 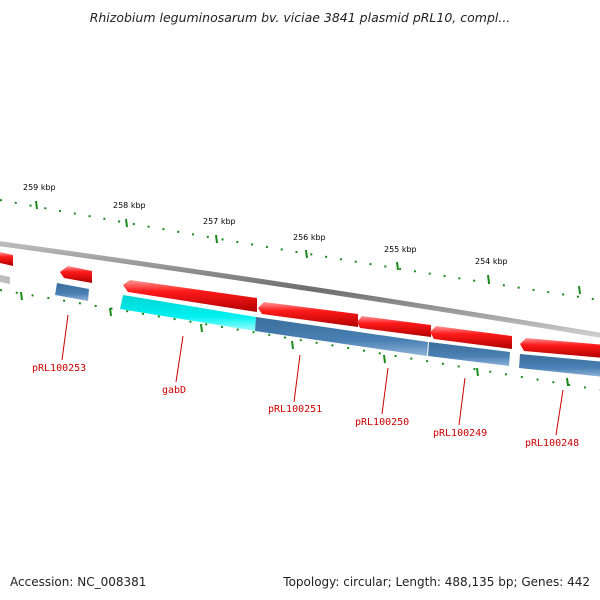 I want to click on gene-label: pRL100250, so click(x=382, y=422).